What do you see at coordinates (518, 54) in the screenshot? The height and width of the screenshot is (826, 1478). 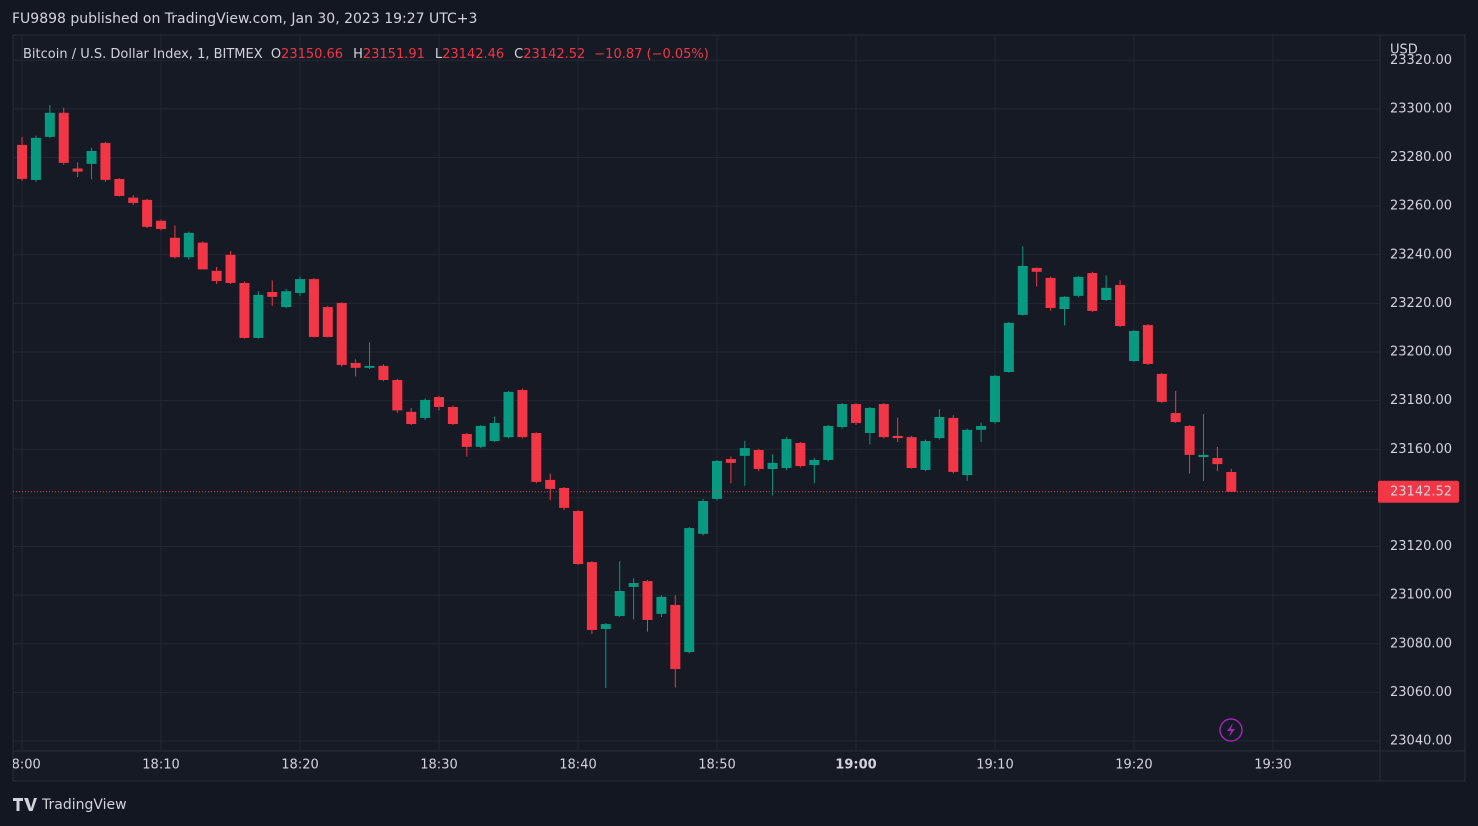 I see `ohlc-prefix: C` at bounding box center [518, 54].